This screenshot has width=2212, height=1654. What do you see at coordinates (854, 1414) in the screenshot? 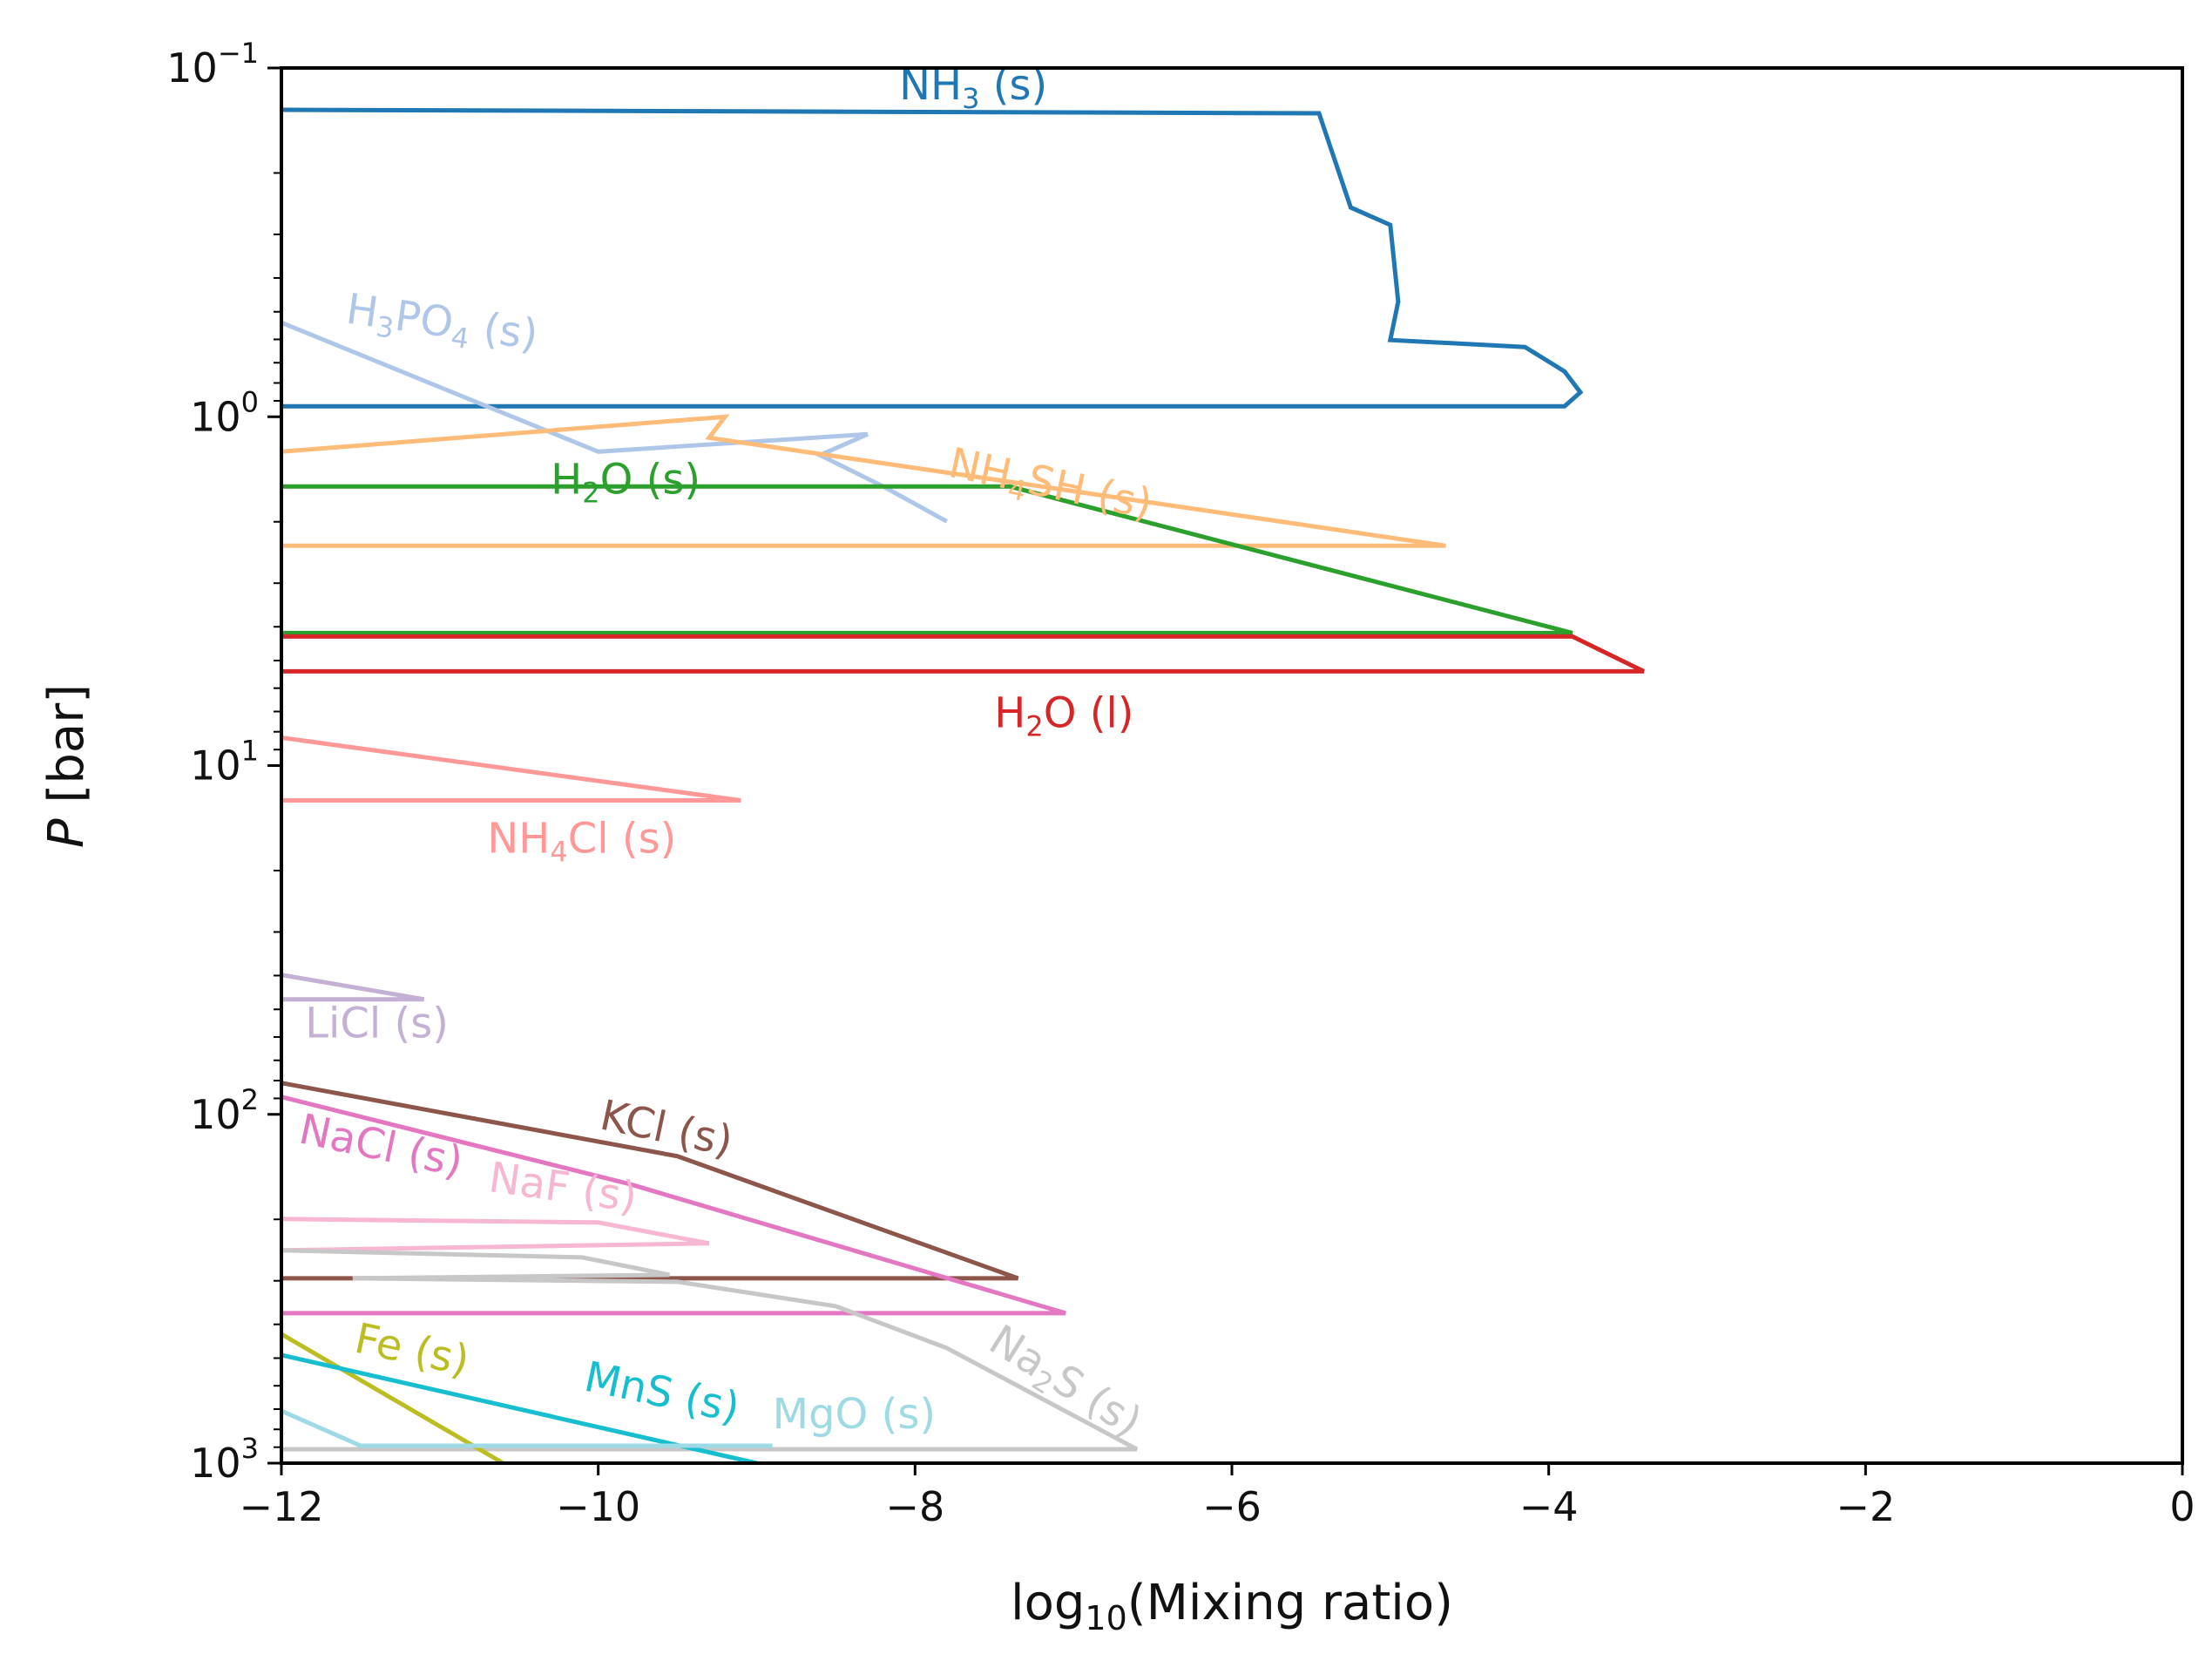
I see `series-label-mgo-s: MgO (s)` at bounding box center [854, 1414].